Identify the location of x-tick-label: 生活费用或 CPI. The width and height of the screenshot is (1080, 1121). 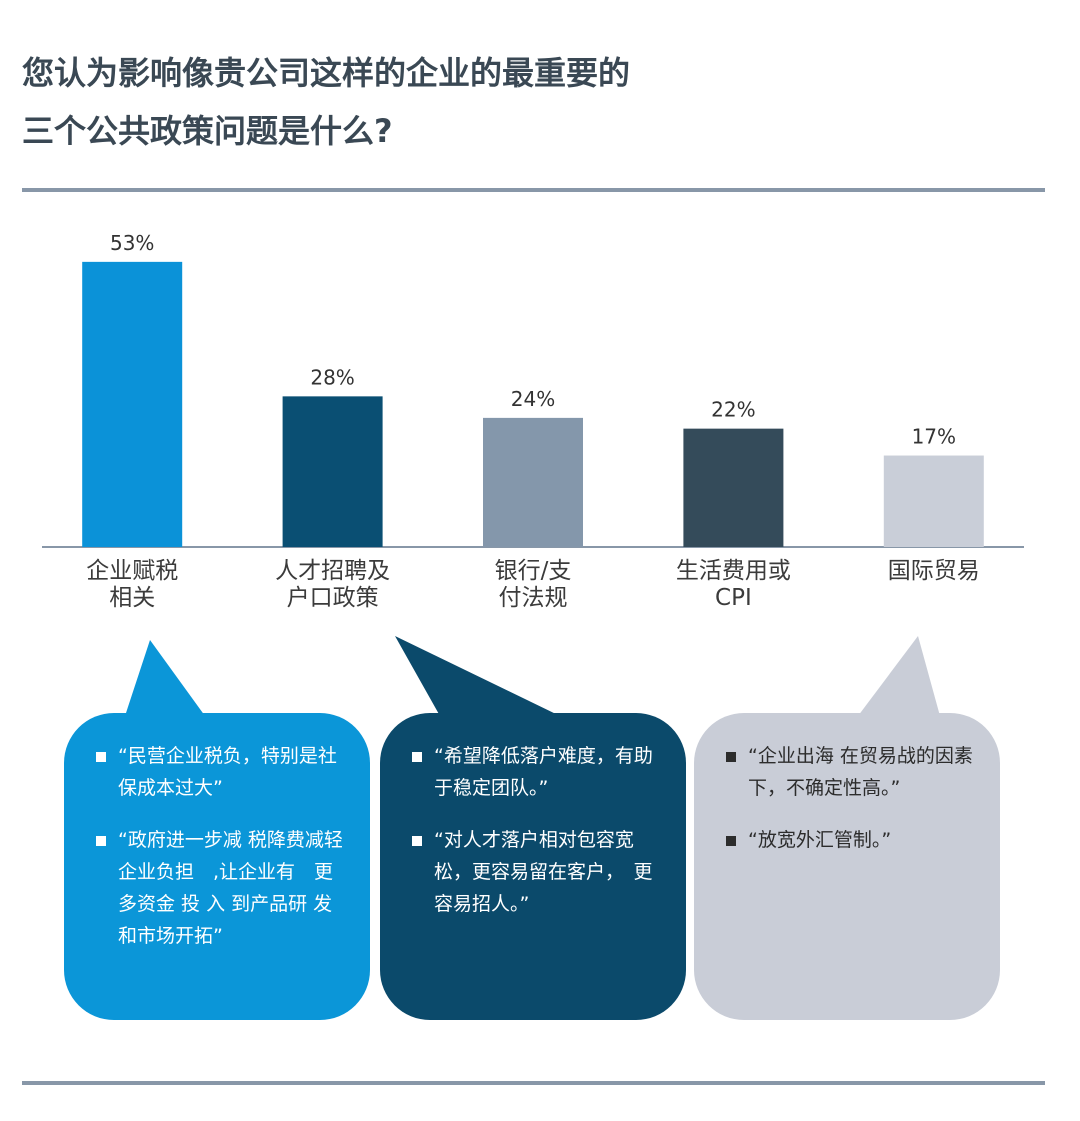
(733, 584).